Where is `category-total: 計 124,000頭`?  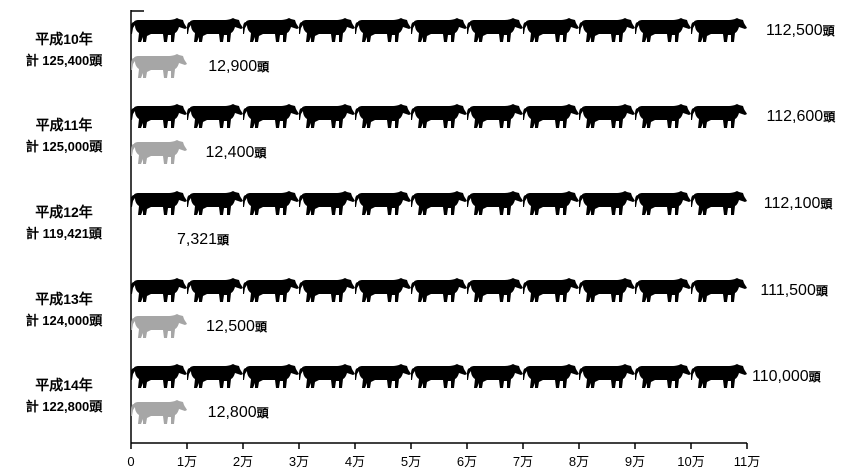 category-total: 計 124,000頭 is located at coordinates (65, 320).